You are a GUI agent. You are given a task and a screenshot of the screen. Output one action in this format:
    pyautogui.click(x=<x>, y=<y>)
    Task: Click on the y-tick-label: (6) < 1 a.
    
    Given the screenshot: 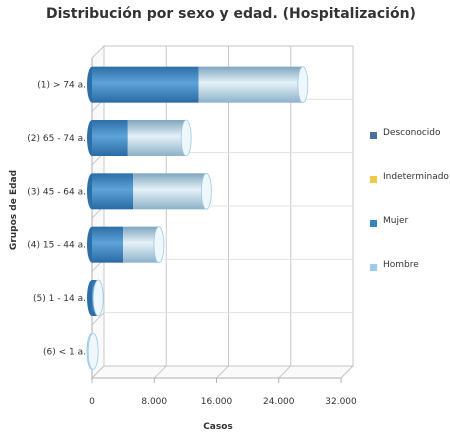 What is the action you would take?
    pyautogui.click(x=64, y=352)
    